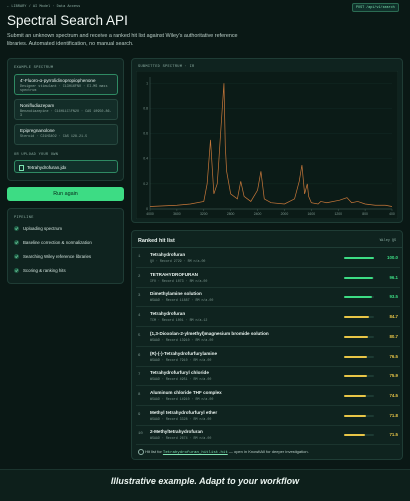 The height and width of the screenshot is (501, 410). What do you see at coordinates (66, 166) in the screenshot?
I see `file-input: Tetrahydrofuran.jdx` at bounding box center [66, 166].